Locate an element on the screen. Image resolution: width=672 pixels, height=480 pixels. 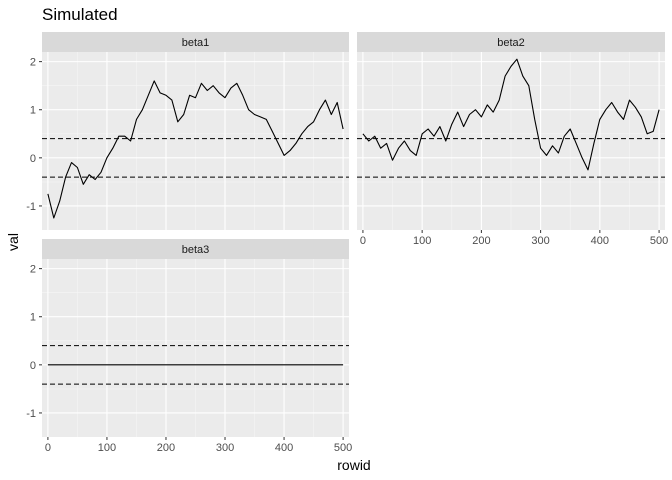
x-axis-title: rowid is located at coordinates (353, 465).